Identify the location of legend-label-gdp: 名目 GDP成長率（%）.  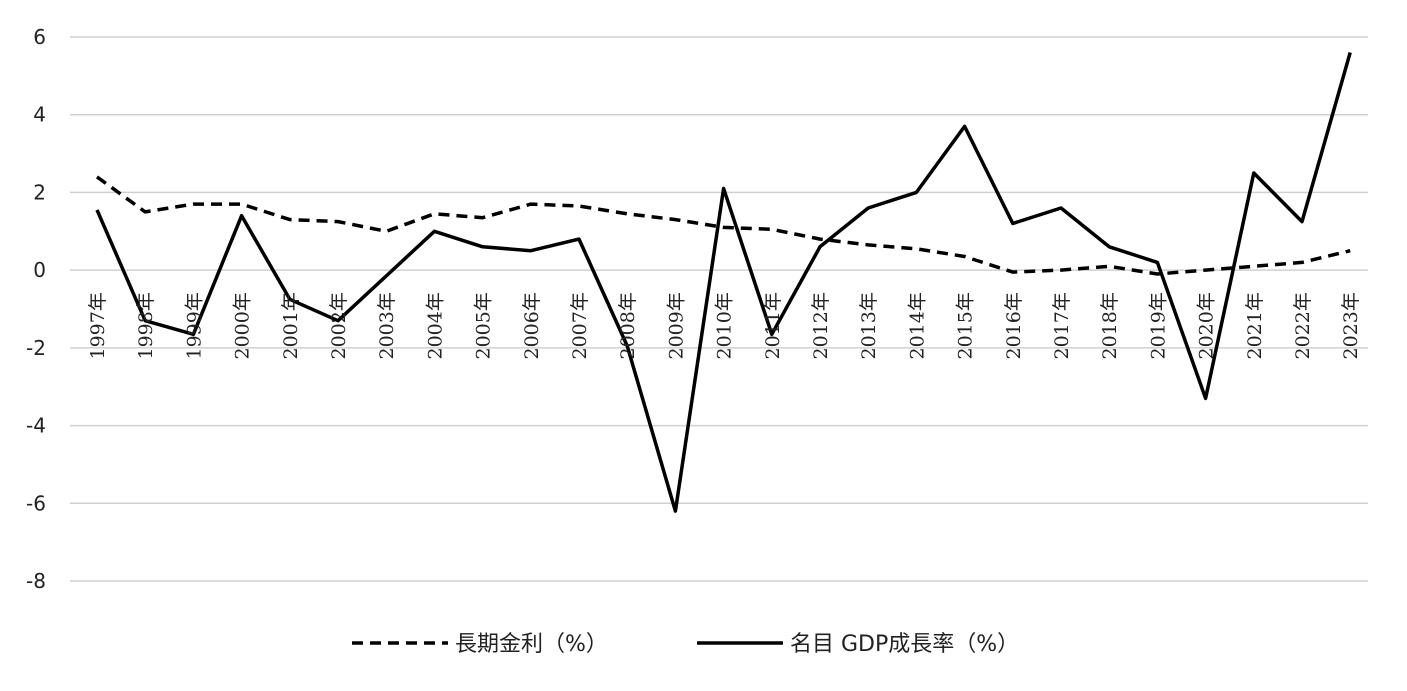
(904, 644).